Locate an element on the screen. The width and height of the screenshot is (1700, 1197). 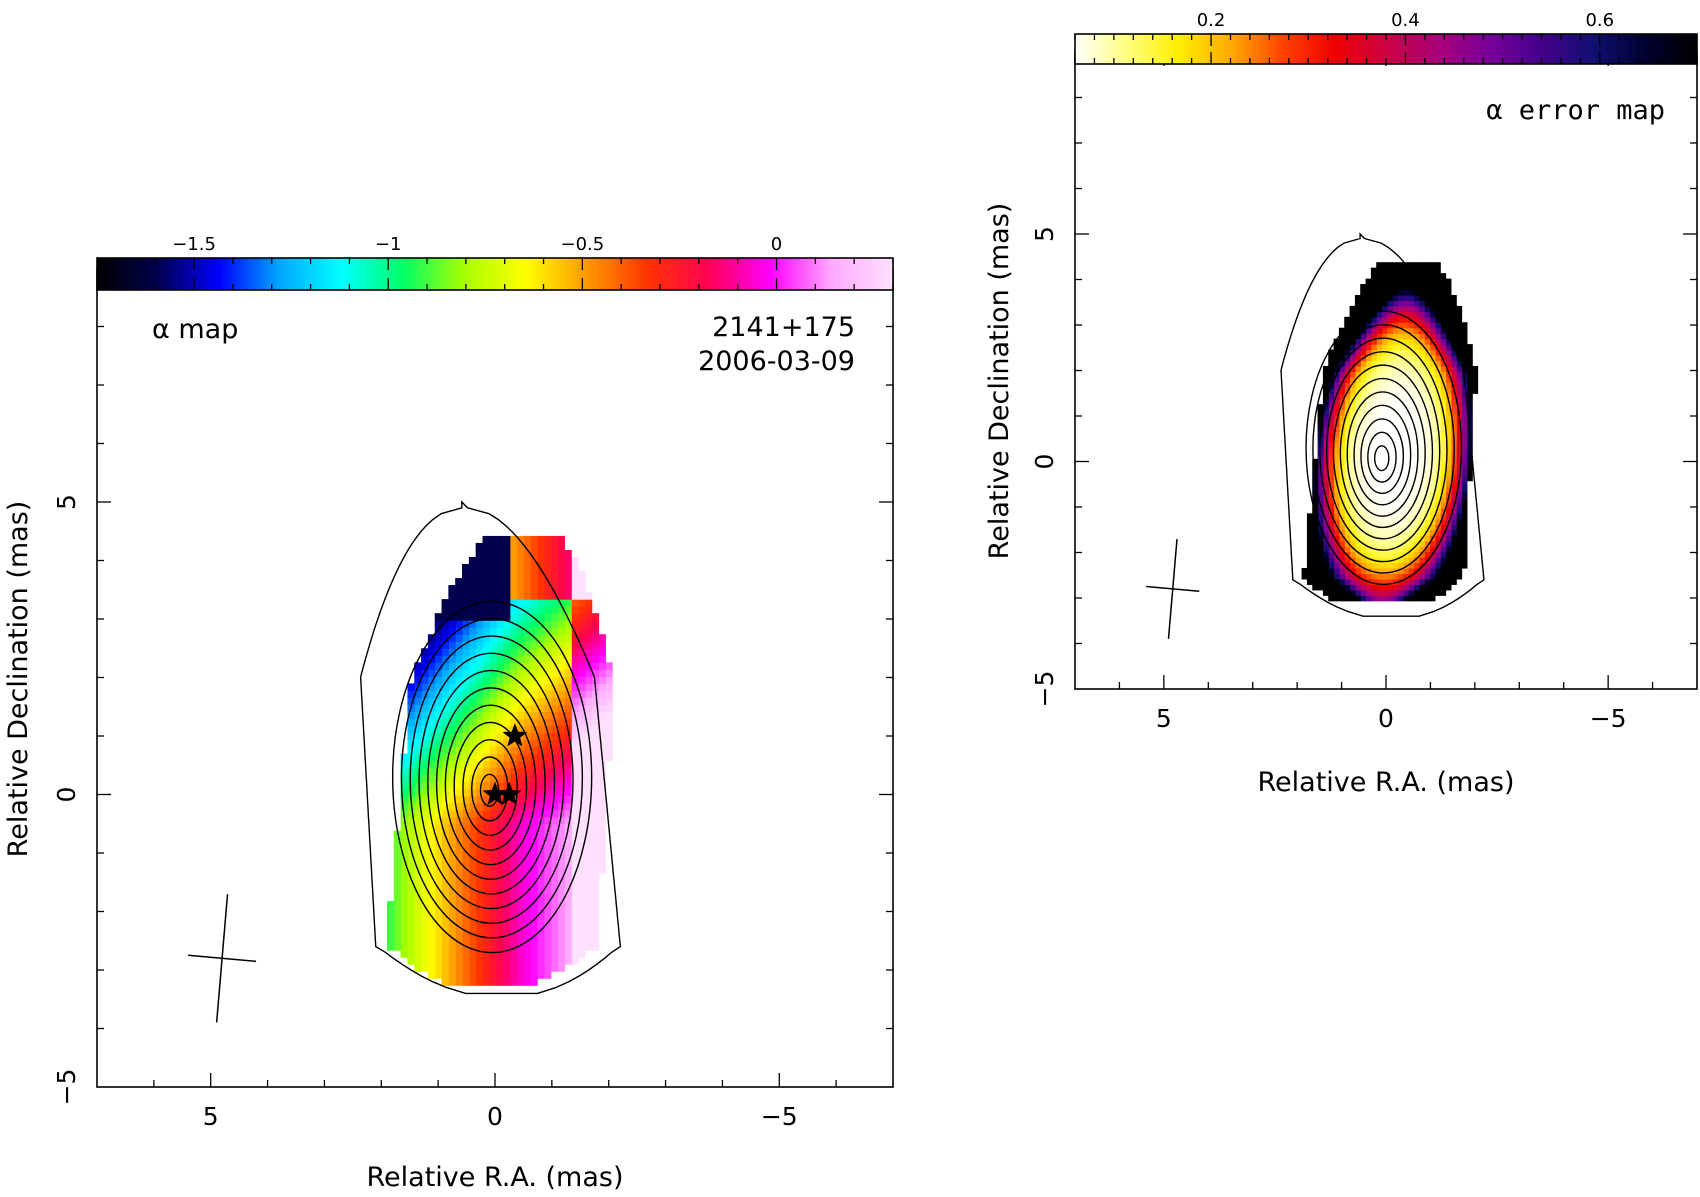
alpha-error-contour is located at coordinates (1382, 456).